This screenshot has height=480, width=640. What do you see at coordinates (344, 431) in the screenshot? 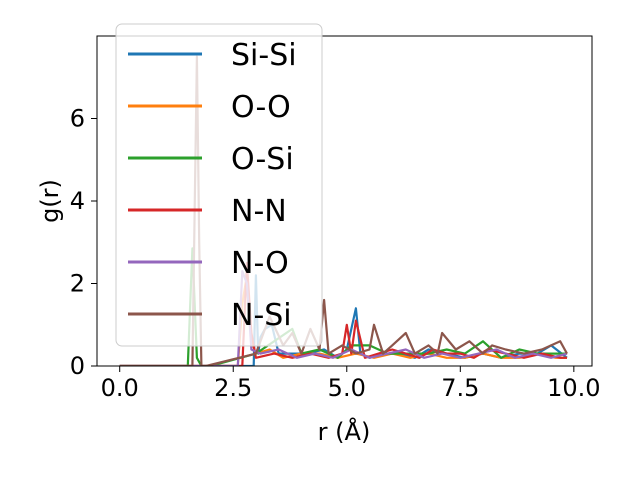
I see `x-axis-label: r (Å)` at bounding box center [344, 431].